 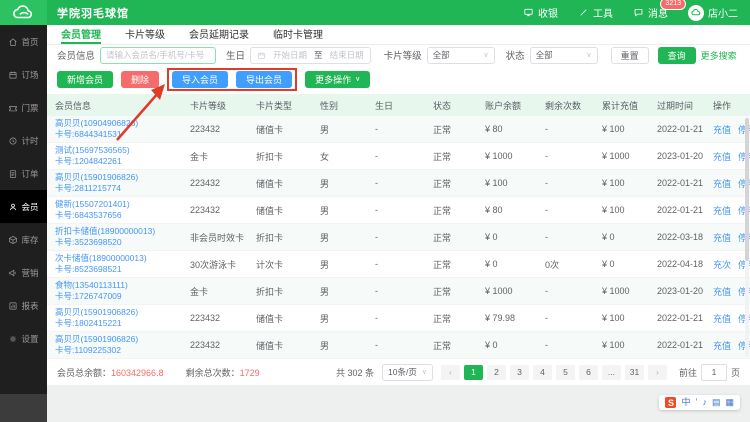 I want to click on member-card-no-link: 卡号:6843537656, so click(x=88, y=215).